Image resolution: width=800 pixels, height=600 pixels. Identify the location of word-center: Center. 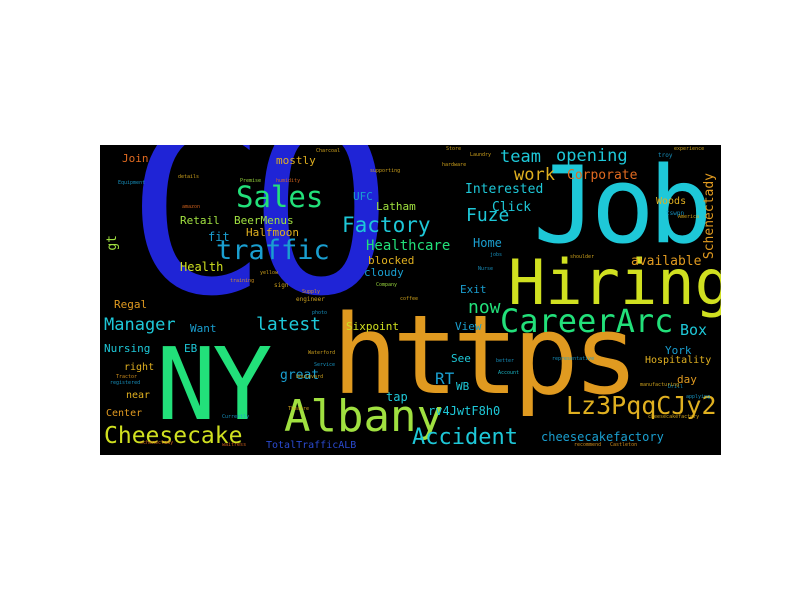
(124, 413).